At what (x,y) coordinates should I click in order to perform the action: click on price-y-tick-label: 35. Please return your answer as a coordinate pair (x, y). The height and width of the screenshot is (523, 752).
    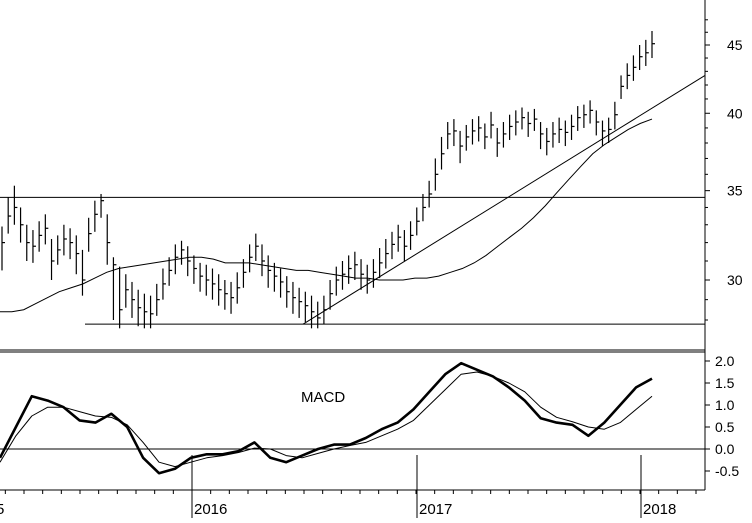
    Looking at the image, I should click on (735, 191).